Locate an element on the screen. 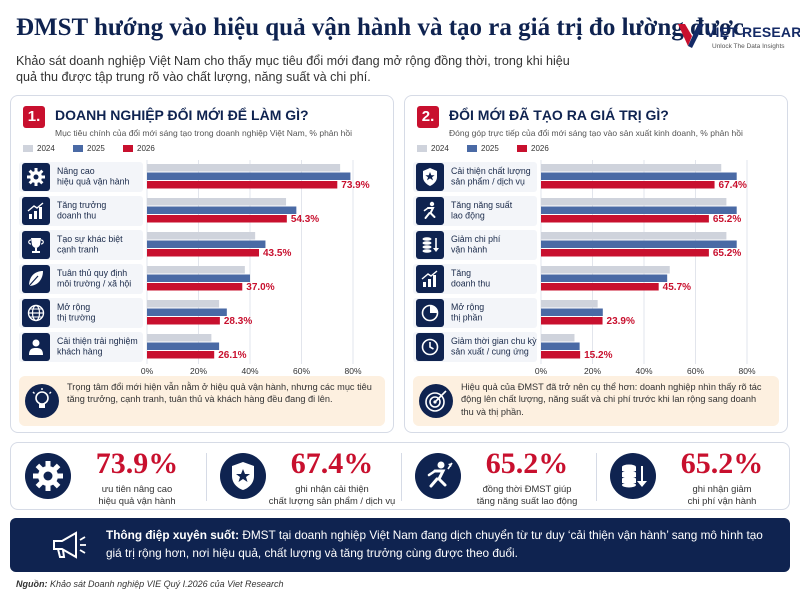 This screenshot has height=600, width=800. leaf-icon is located at coordinates (36, 279).